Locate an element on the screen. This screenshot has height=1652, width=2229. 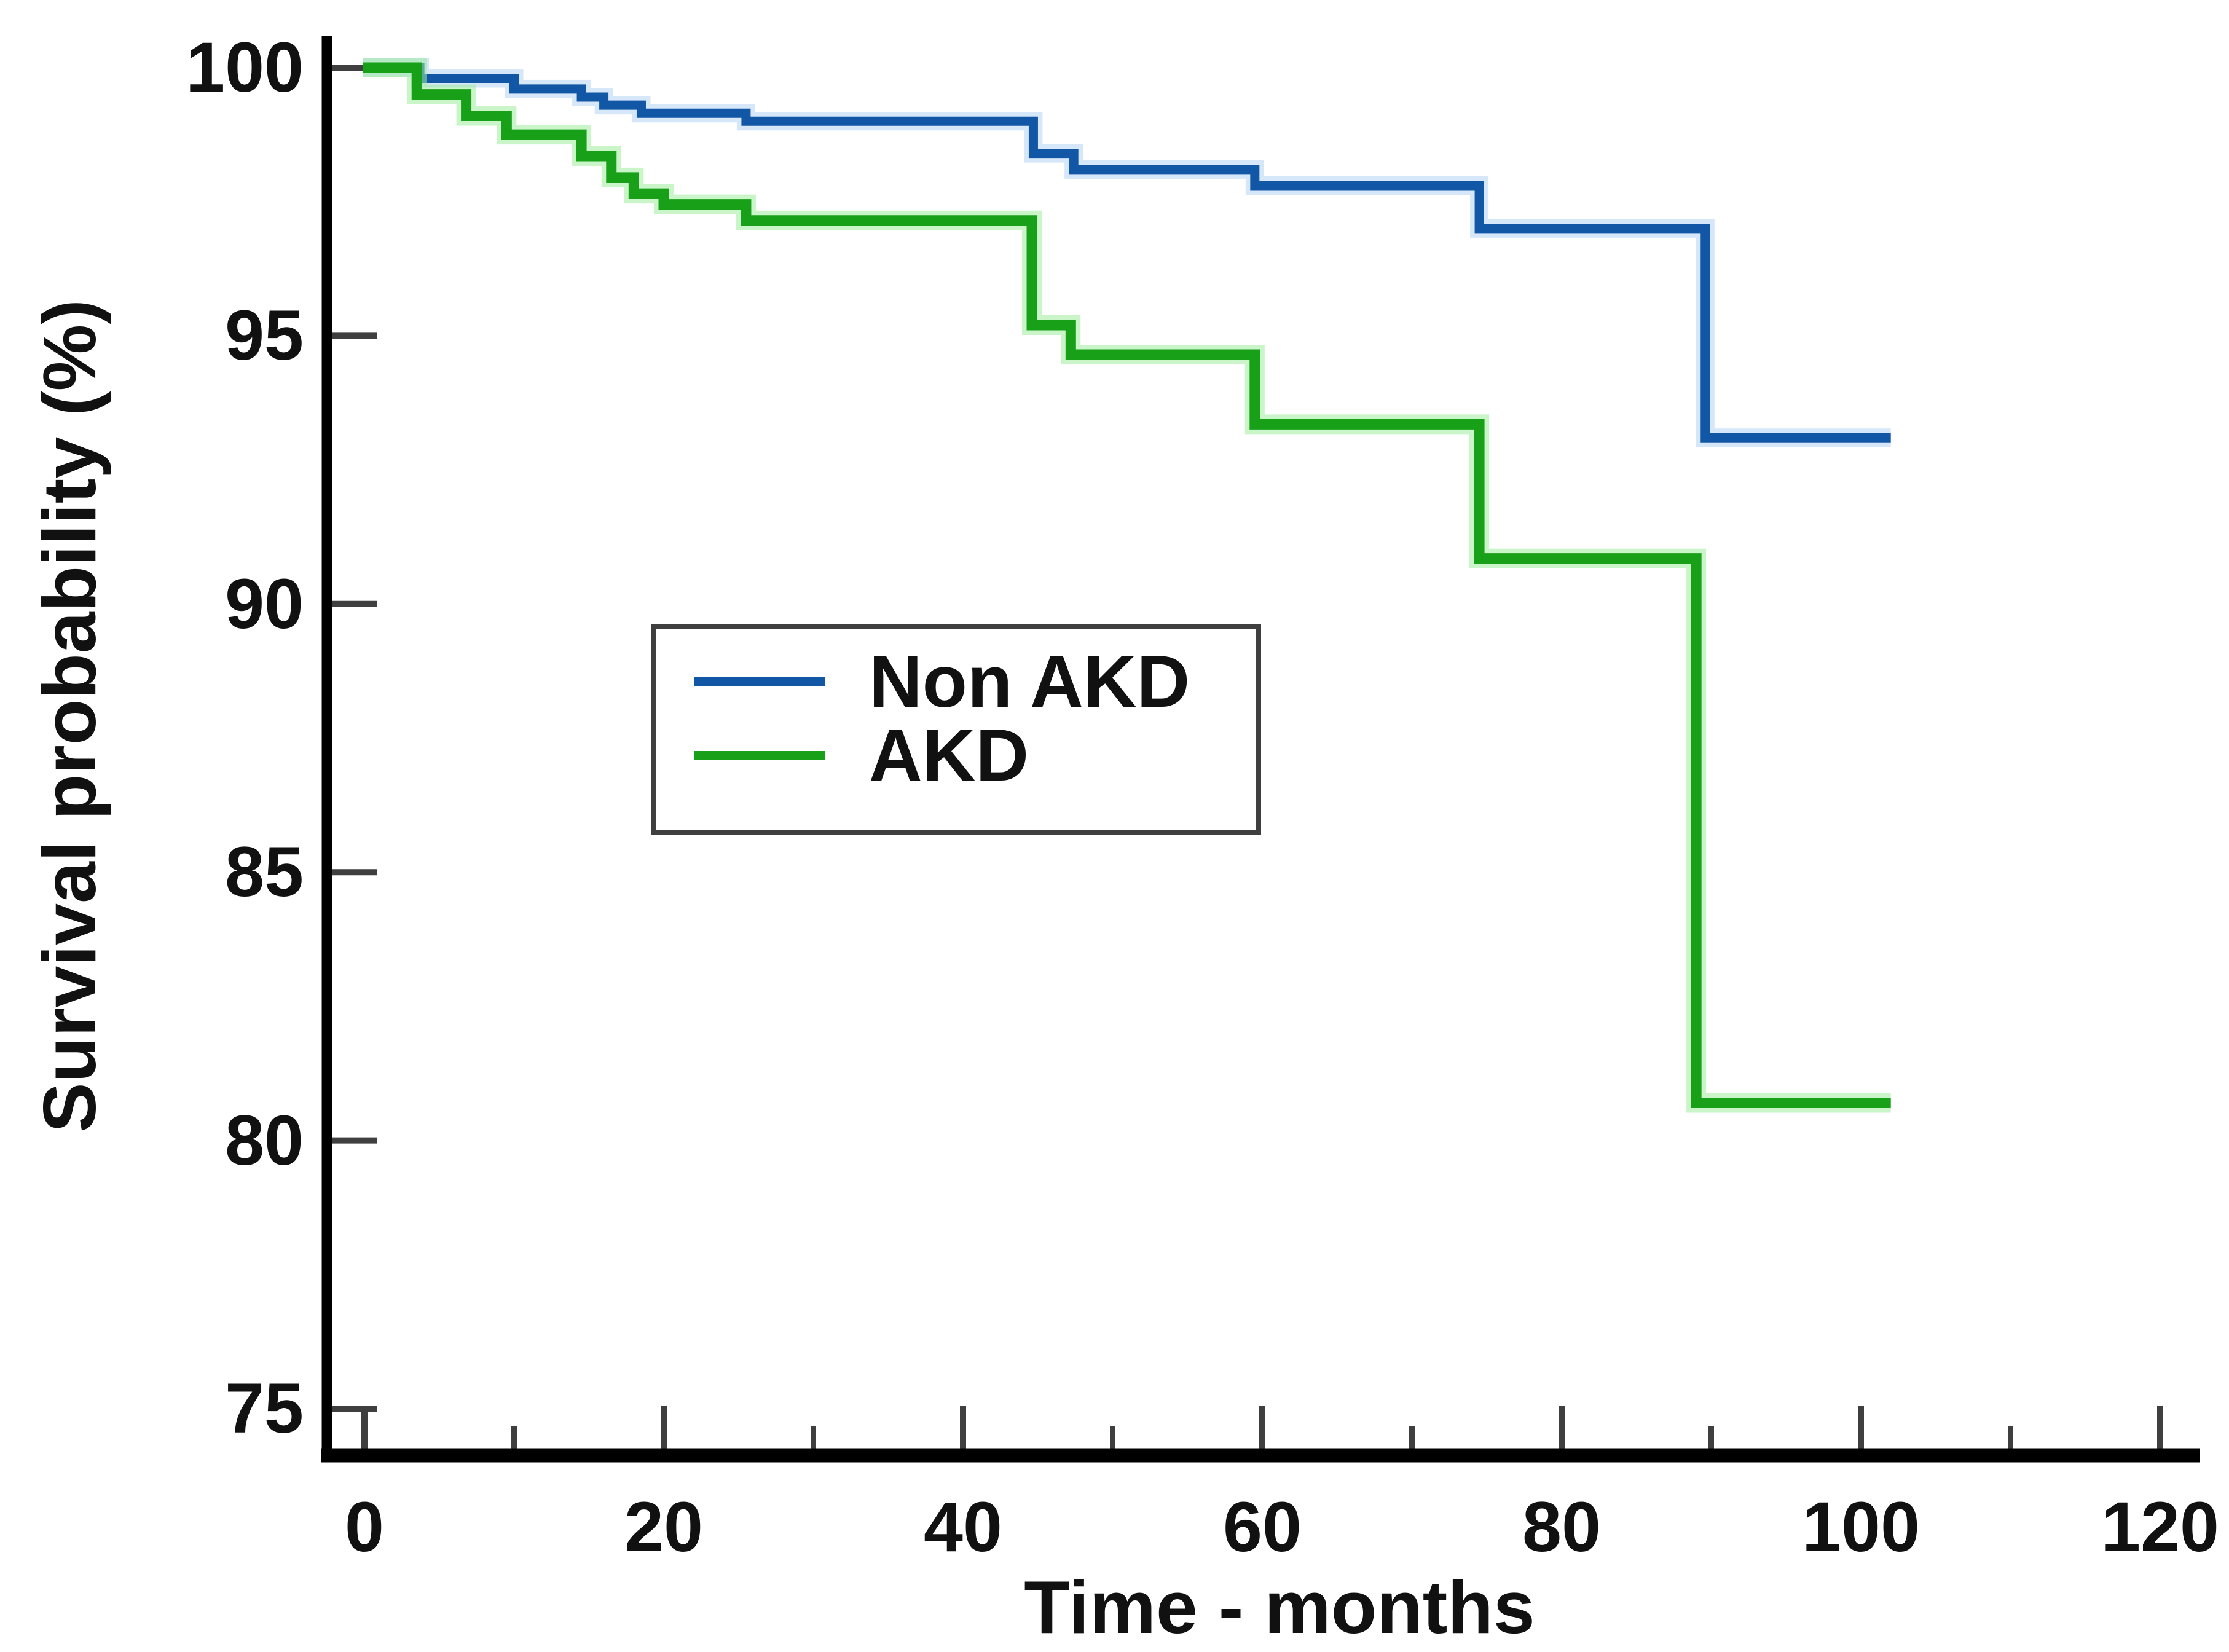
x-tick-label: 100 is located at coordinates (1861, 1528).